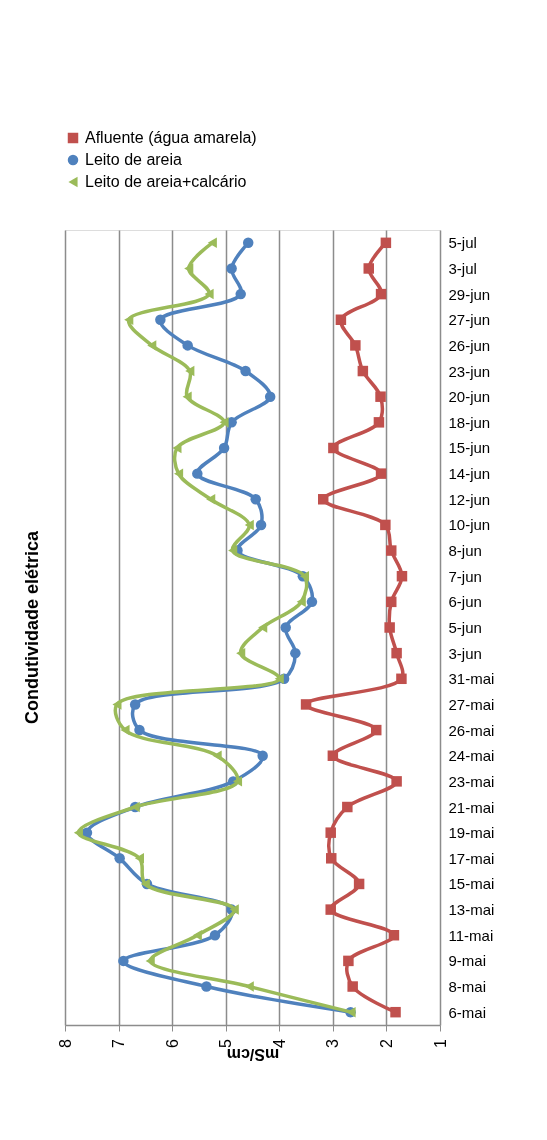 The height and width of the screenshot is (1140, 547). Describe the element at coordinates (469, 320) in the screenshot. I see `y-tick-label: 27-jun` at that location.